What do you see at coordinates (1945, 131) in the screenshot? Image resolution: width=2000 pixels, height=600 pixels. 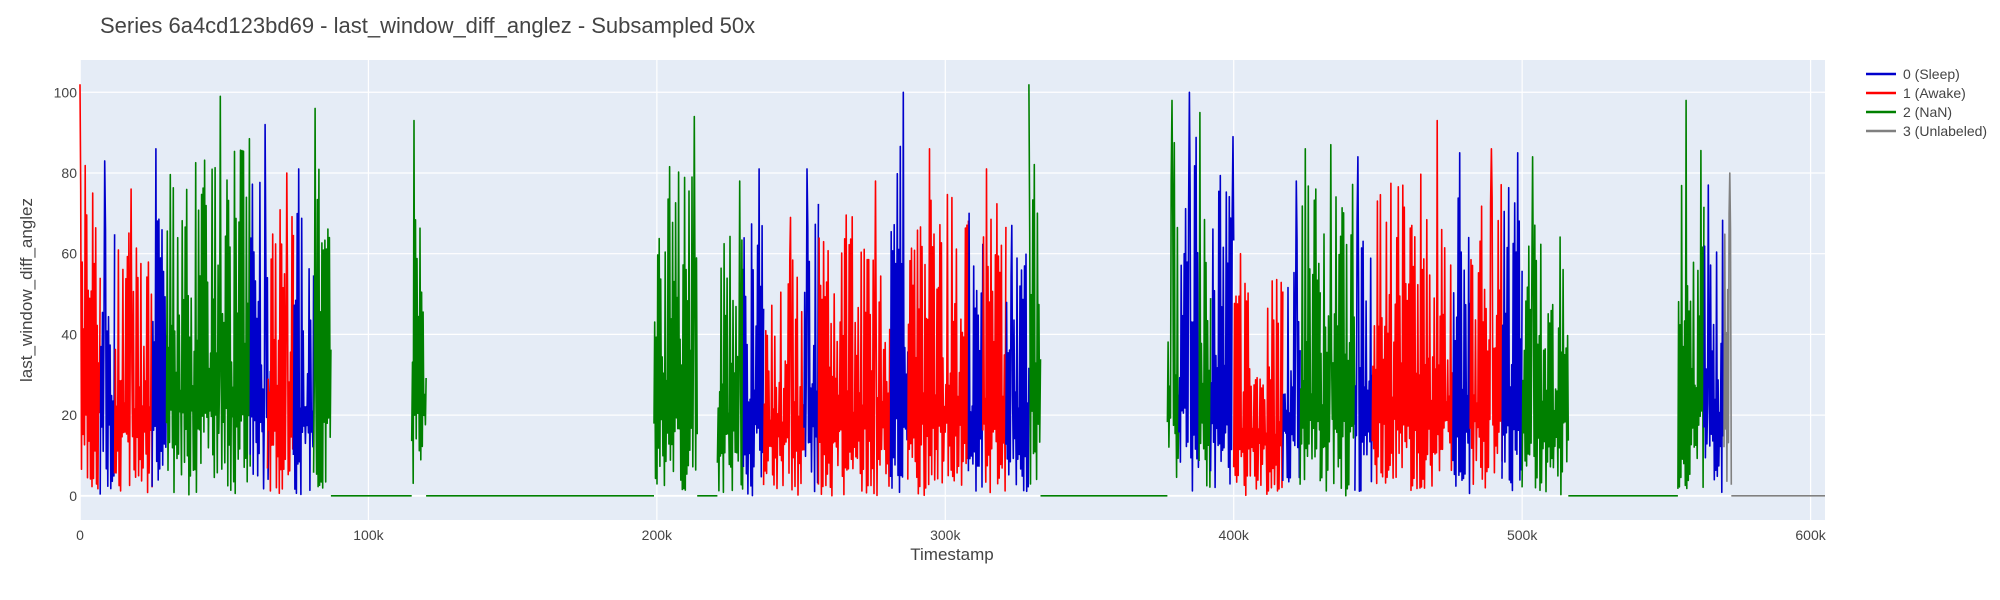 I see `legend-label: 3 (Unlabeled)` at bounding box center [1945, 131].